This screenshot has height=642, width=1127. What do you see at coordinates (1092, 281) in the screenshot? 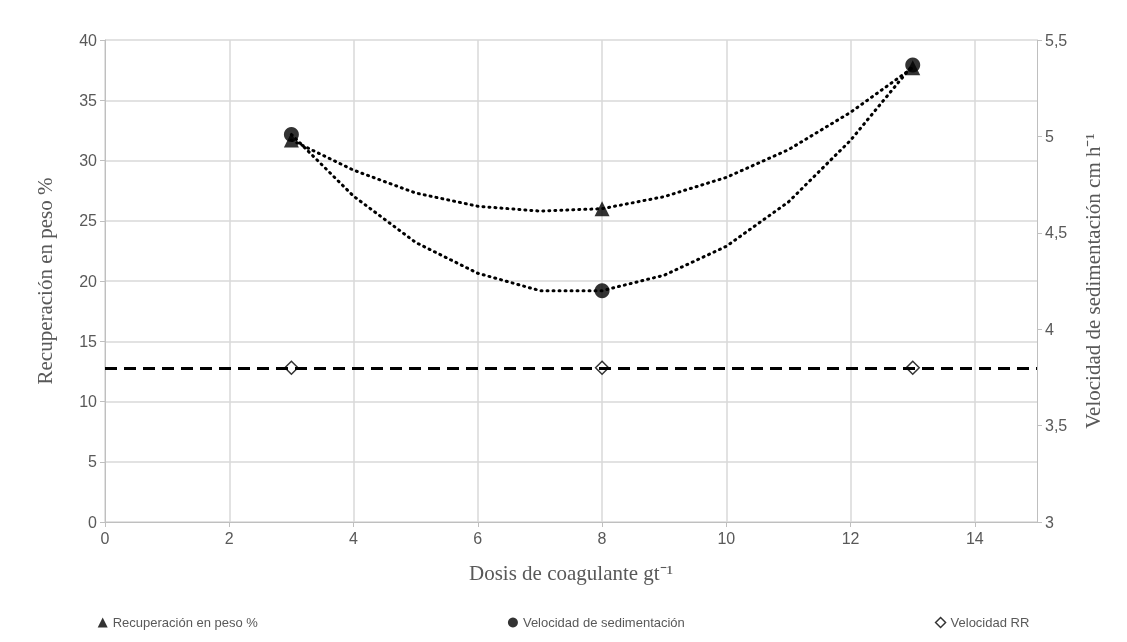
I see `y2-axis-title: Velocidad de sedimentación cm h⁻¹` at bounding box center [1092, 281].